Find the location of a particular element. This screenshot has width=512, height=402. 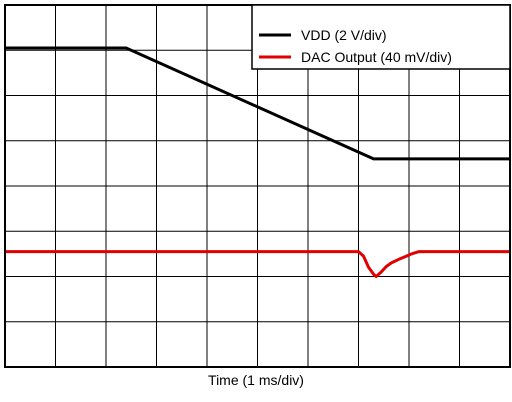

legend: VDD (2 V/div) DAC Output (40 mV/div) is located at coordinates (381, 37).